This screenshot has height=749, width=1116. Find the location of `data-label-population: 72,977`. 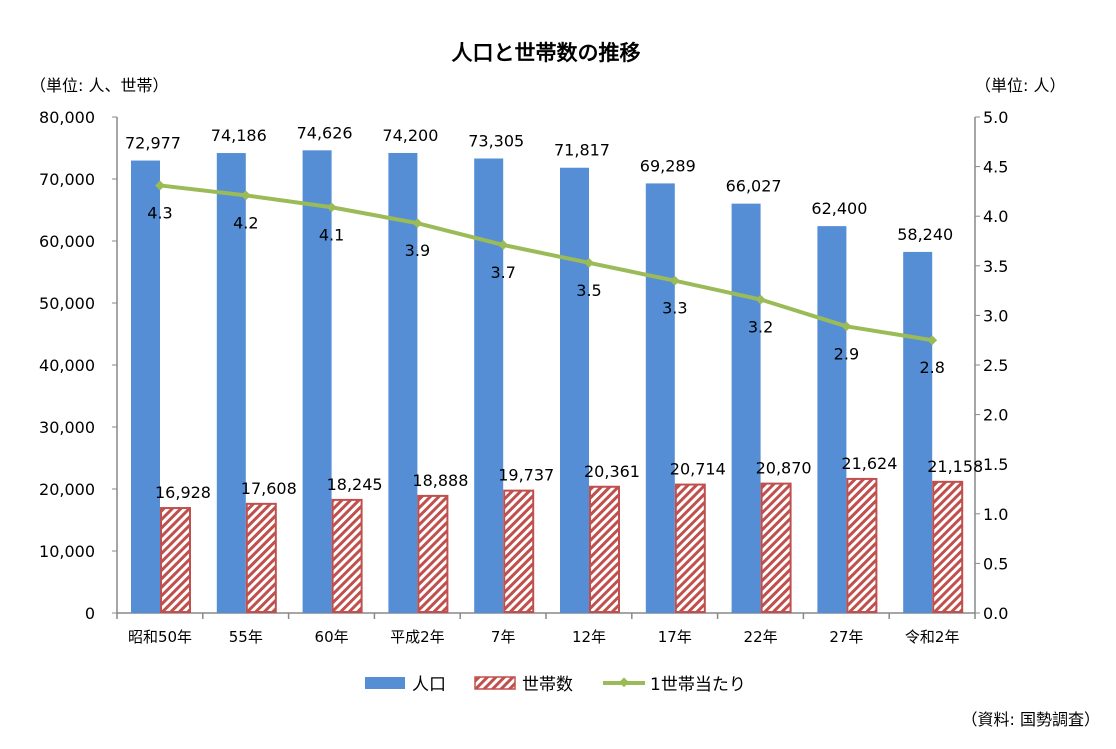

data-label-population: 72,977 is located at coordinates (153, 143).